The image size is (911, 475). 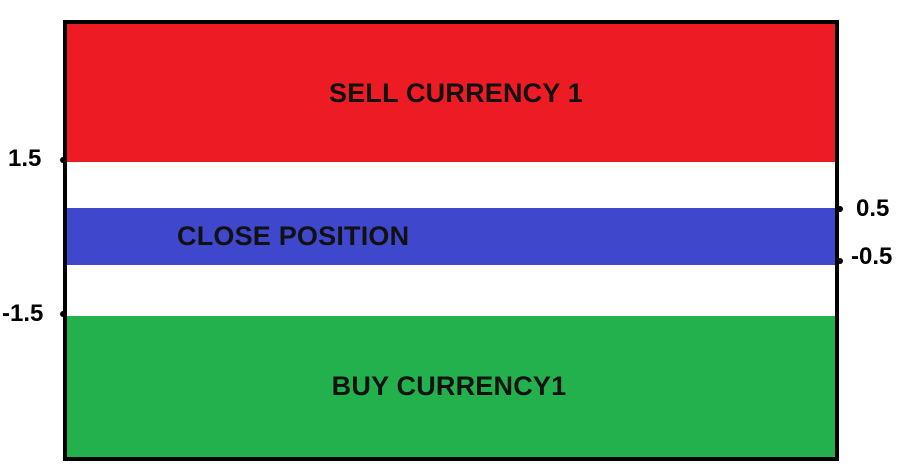 I want to click on buy-zone-label: BUY CURRENCY1, so click(x=449, y=386).